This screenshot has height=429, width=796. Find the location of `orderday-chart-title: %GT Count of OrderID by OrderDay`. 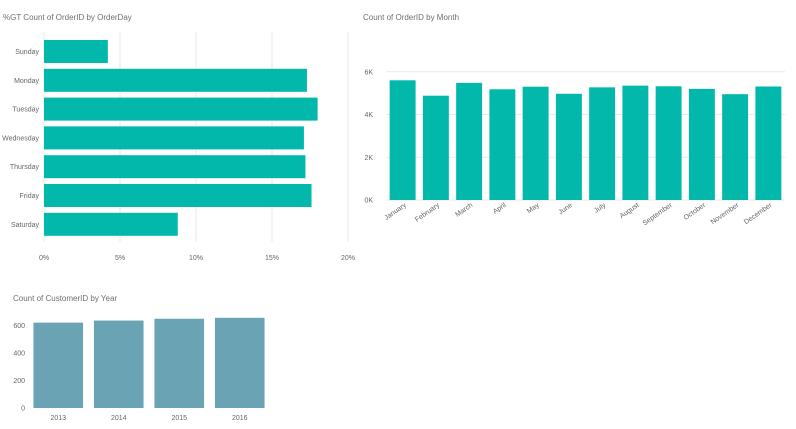

orderday-chart-title: %GT Count of OrderID by OrderDay is located at coordinates (67, 17).